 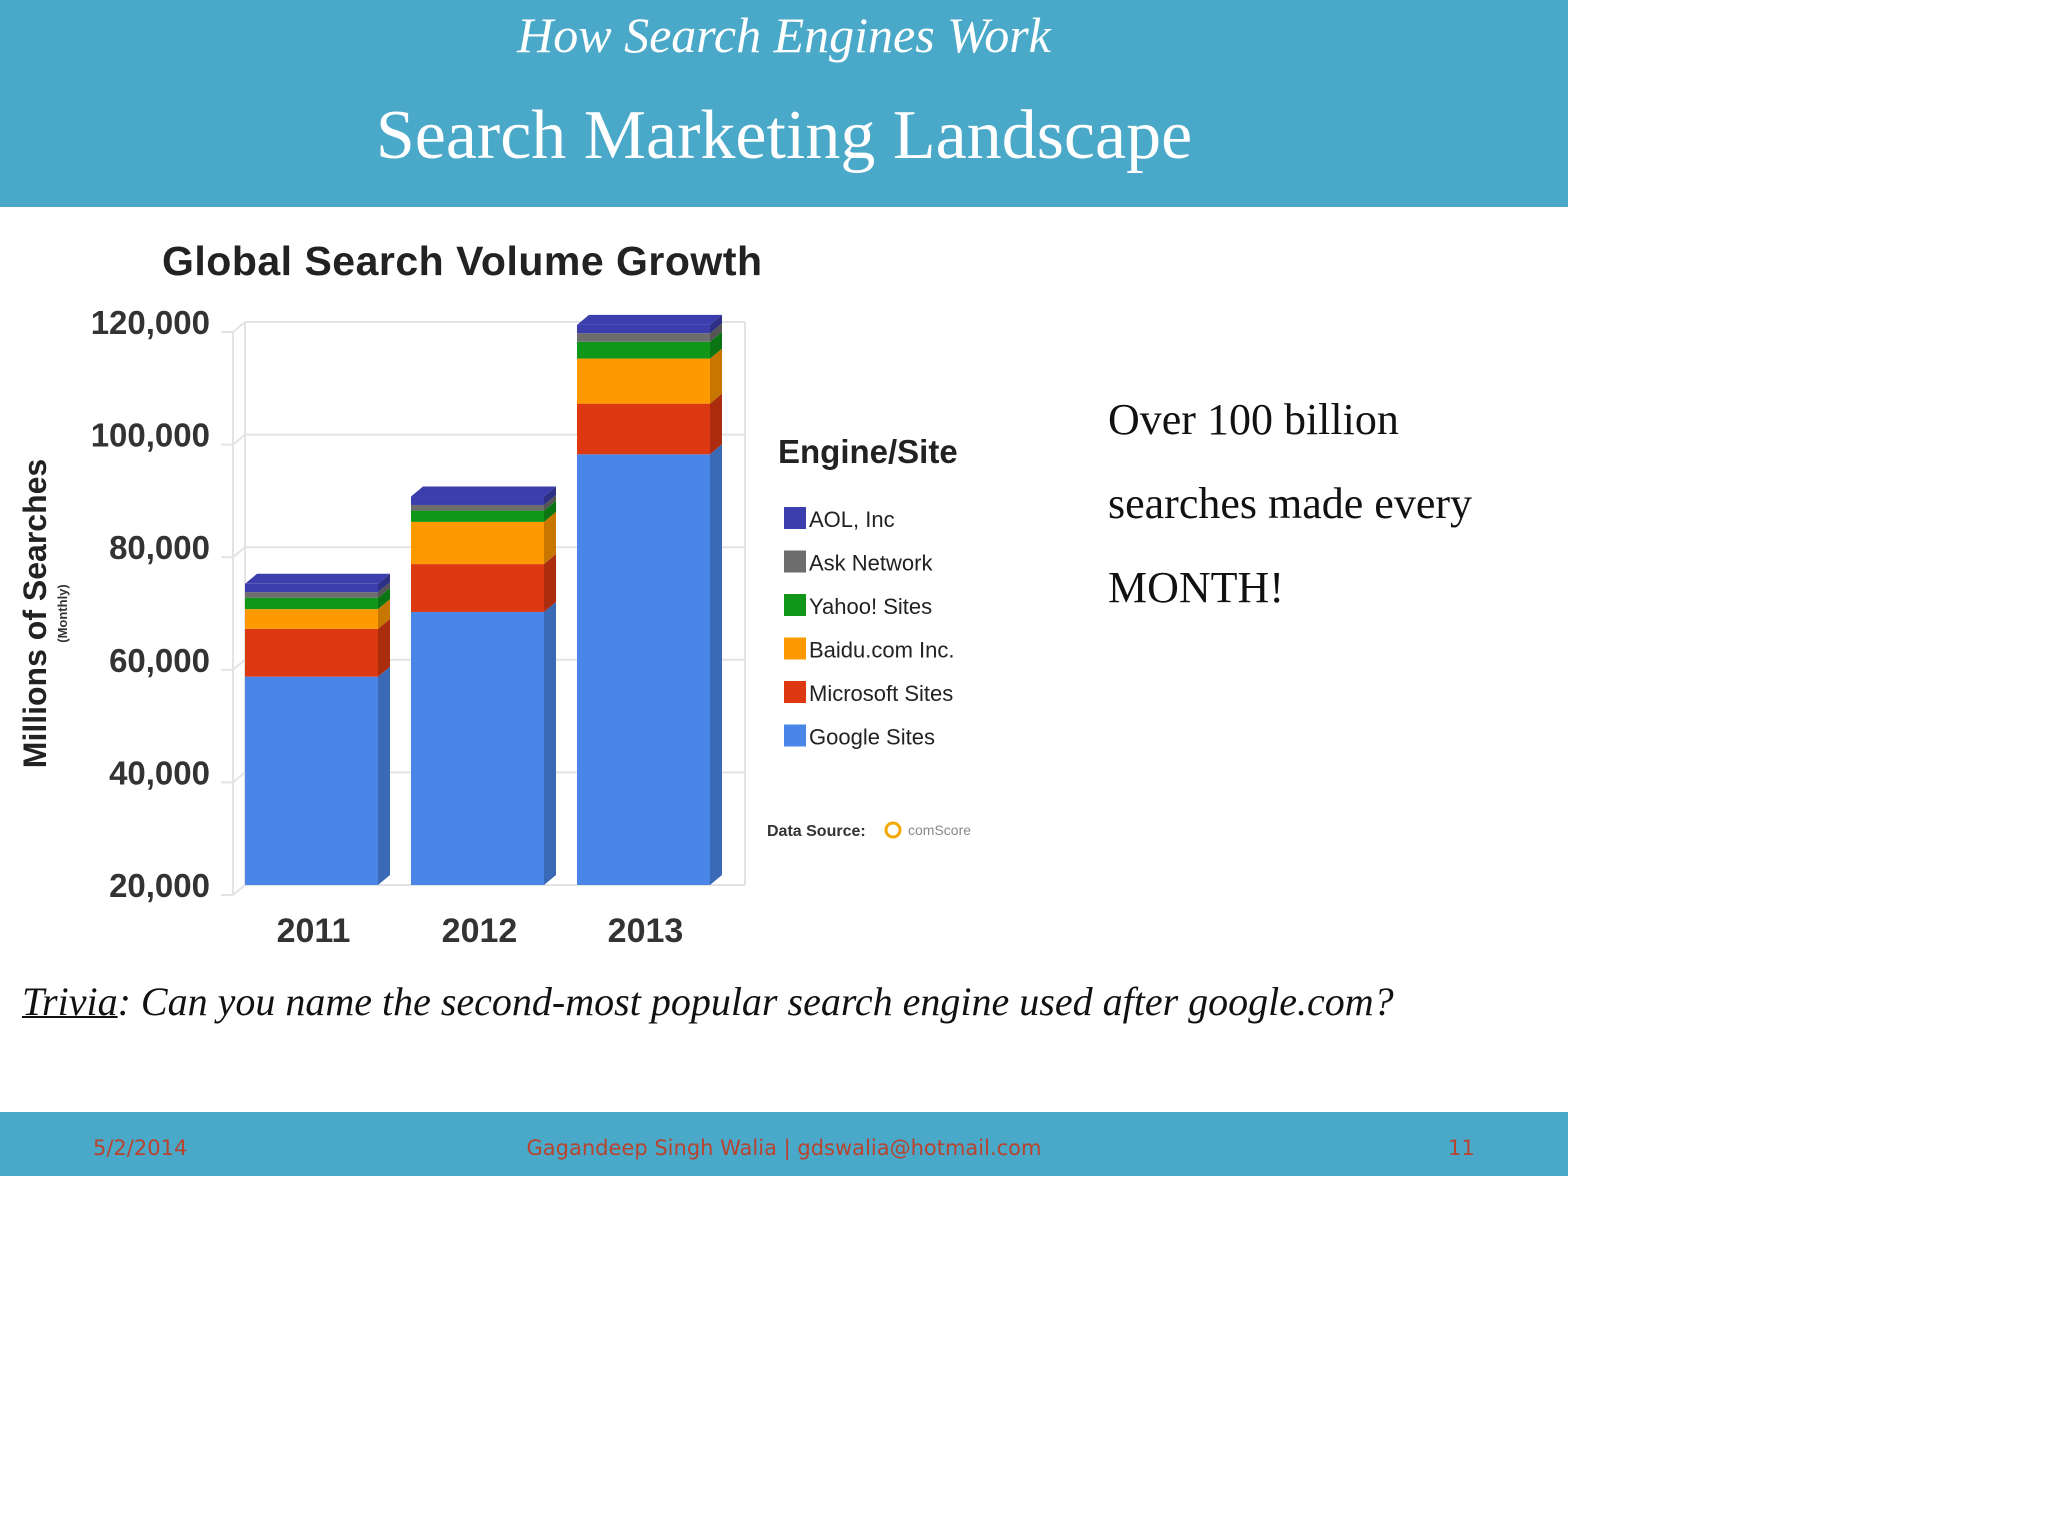 What do you see at coordinates (784, 35) in the screenshot?
I see `slide-subtitle: How Search Engines Work` at bounding box center [784, 35].